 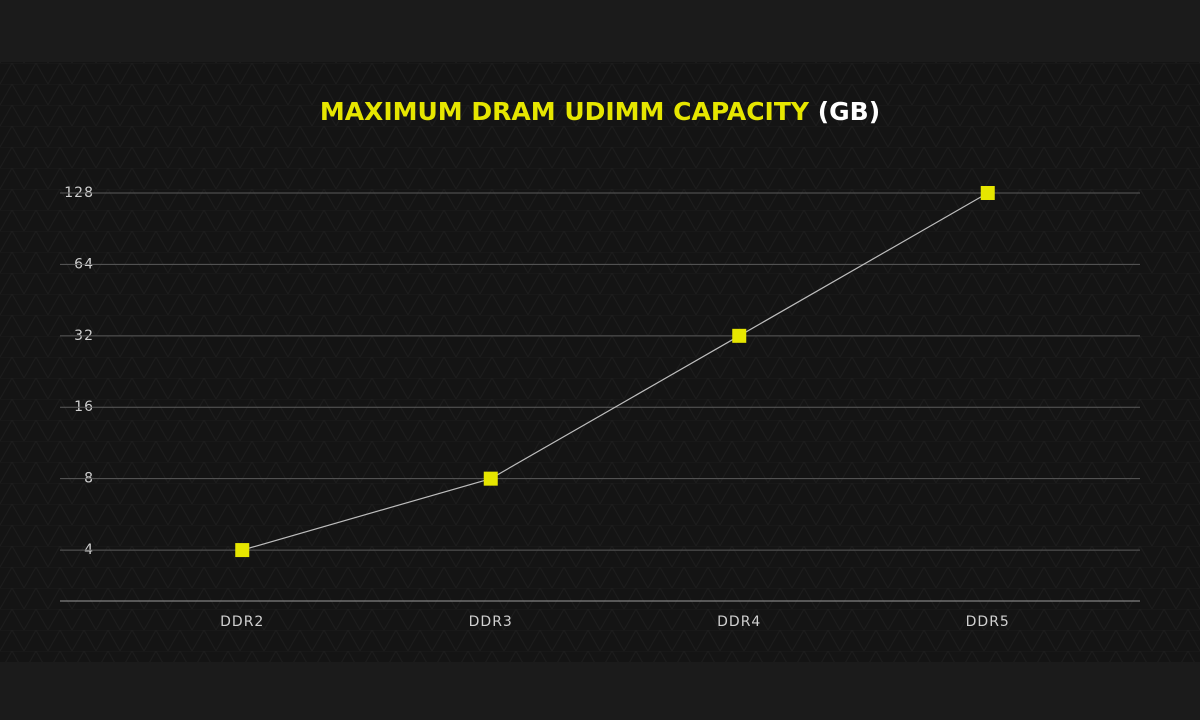 I want to click on title-unit: (GB), so click(x=849, y=111).